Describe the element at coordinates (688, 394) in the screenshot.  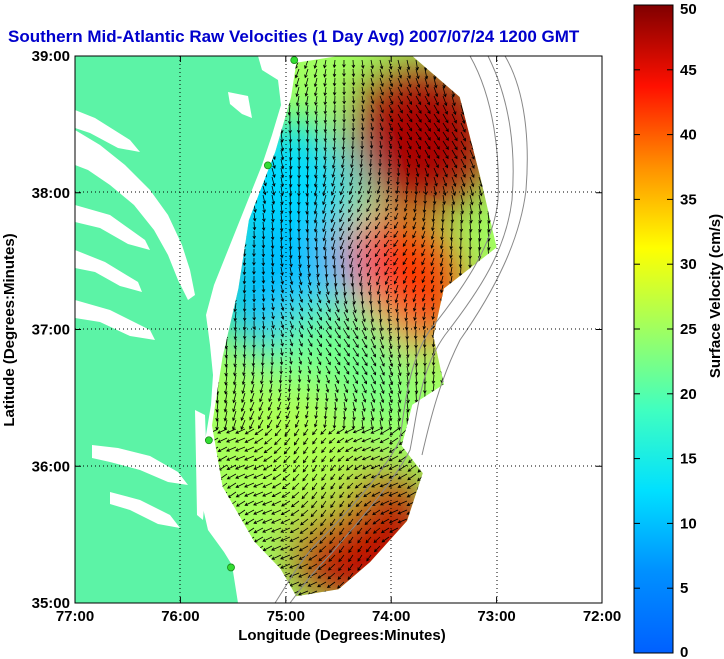
I see `colorbar-tick-label: 20` at that location.